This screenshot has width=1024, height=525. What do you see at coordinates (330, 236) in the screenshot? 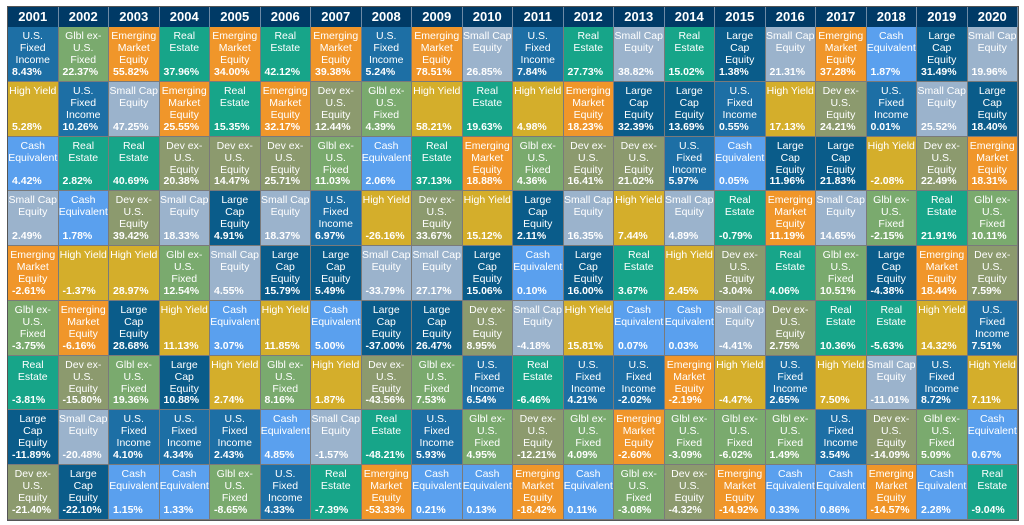
I see `return-value: 6.97%` at bounding box center [330, 236].